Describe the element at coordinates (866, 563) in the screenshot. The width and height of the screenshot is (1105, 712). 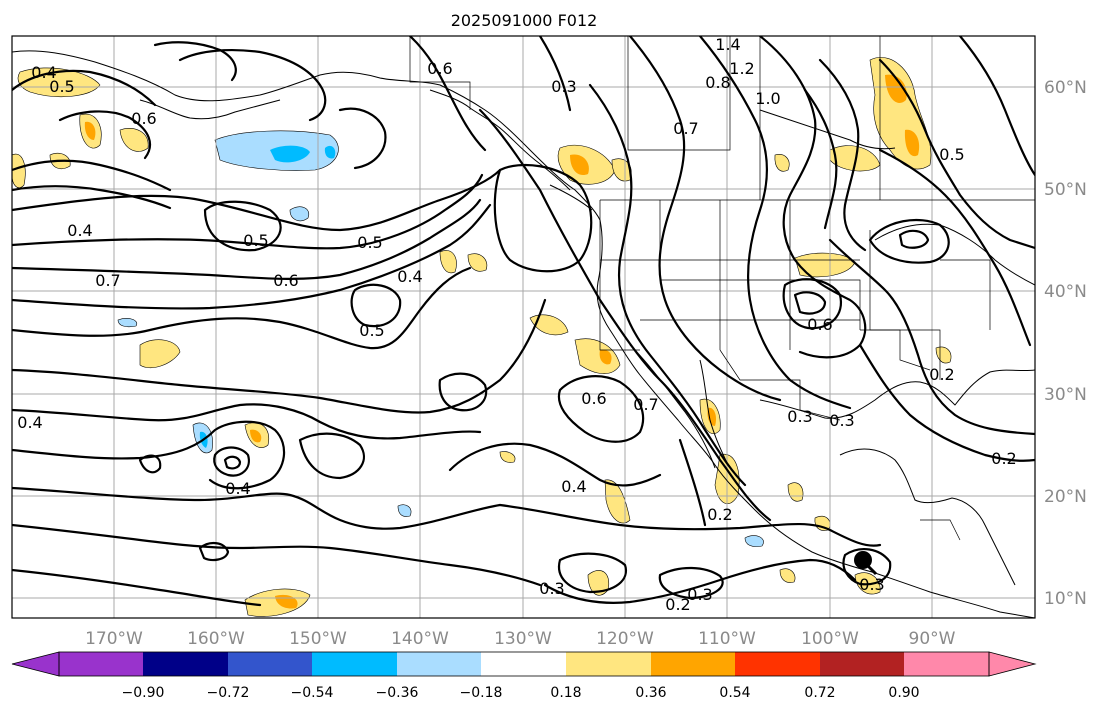
I see `cyclone-marker` at that location.